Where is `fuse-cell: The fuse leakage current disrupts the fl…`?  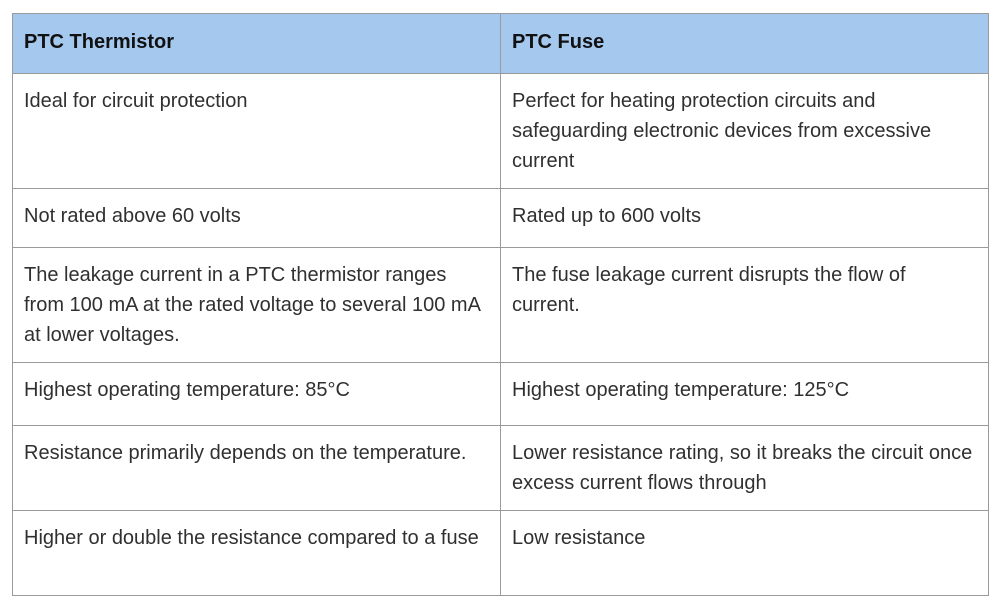 fuse-cell: The fuse leakage current disrupts the fl… is located at coordinates (744, 305).